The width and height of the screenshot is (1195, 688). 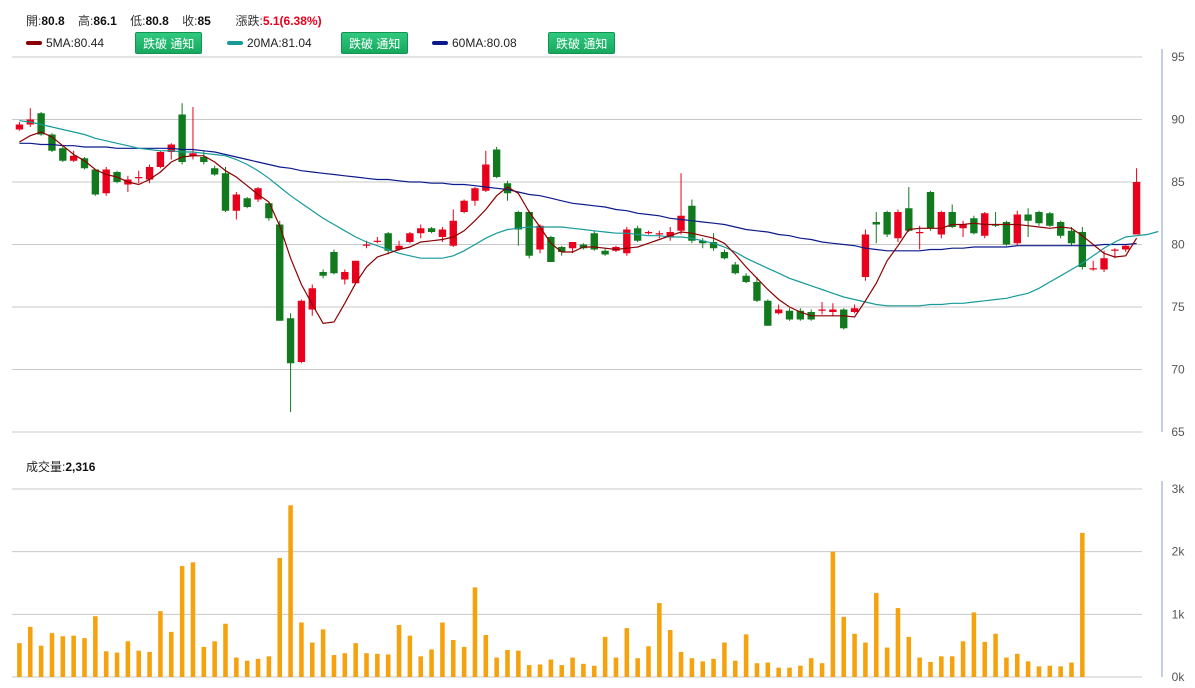 What do you see at coordinates (578, 197) in the screenshot?
I see `ma60-line` at bounding box center [578, 197].